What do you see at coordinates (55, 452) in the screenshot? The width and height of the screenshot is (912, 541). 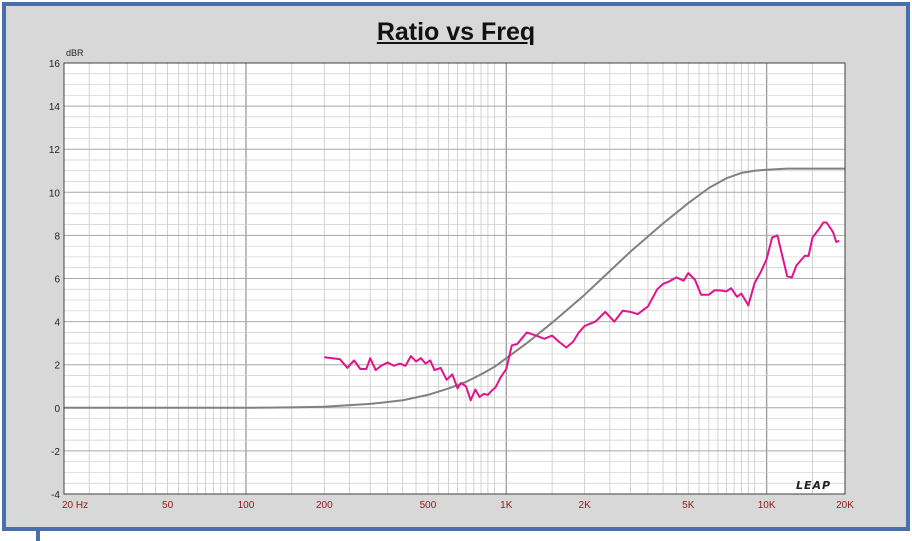 I see `y-tick-label: -2` at bounding box center [55, 452].